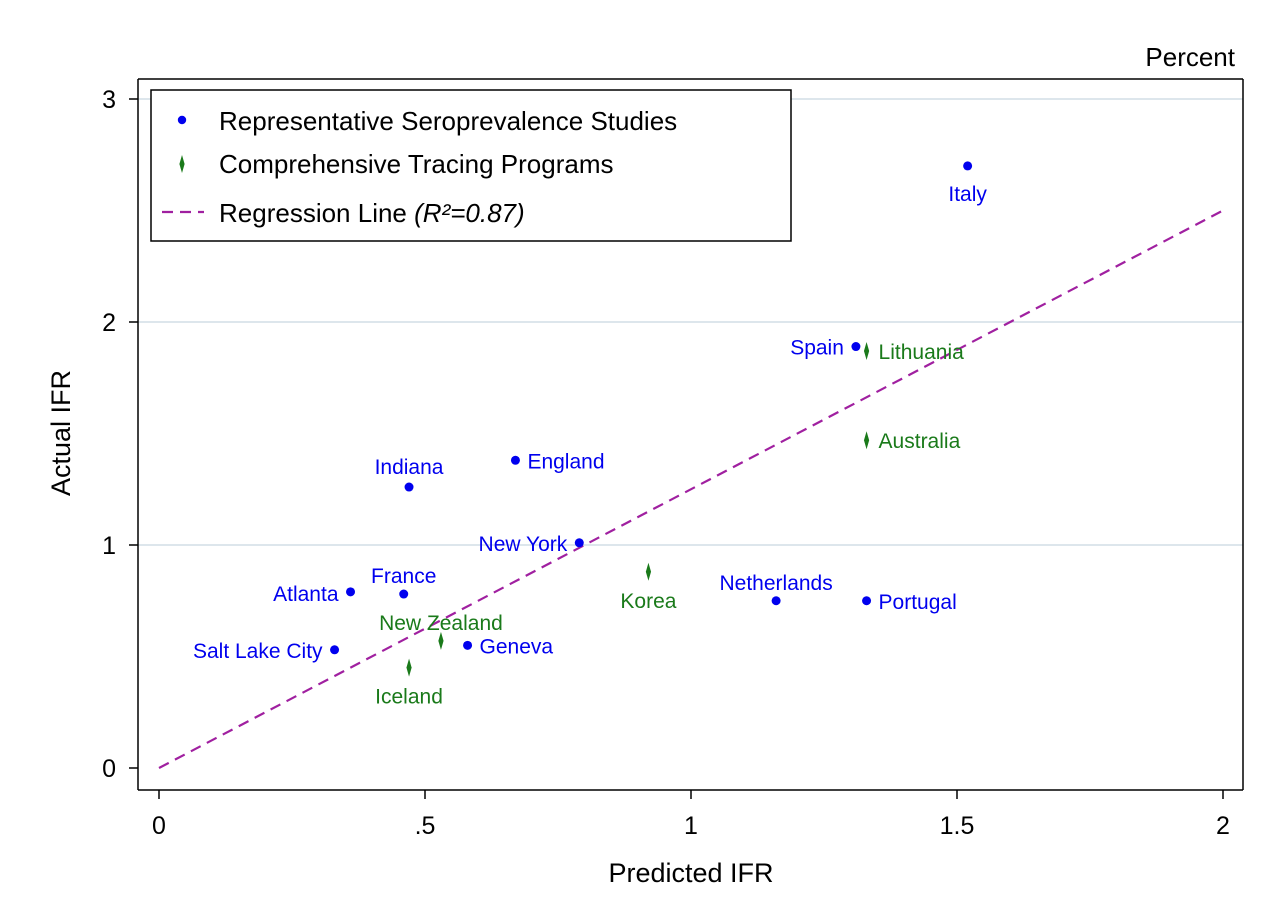  What do you see at coordinates (1223, 826) in the screenshot?
I see `x-tick-label: 2` at bounding box center [1223, 826].